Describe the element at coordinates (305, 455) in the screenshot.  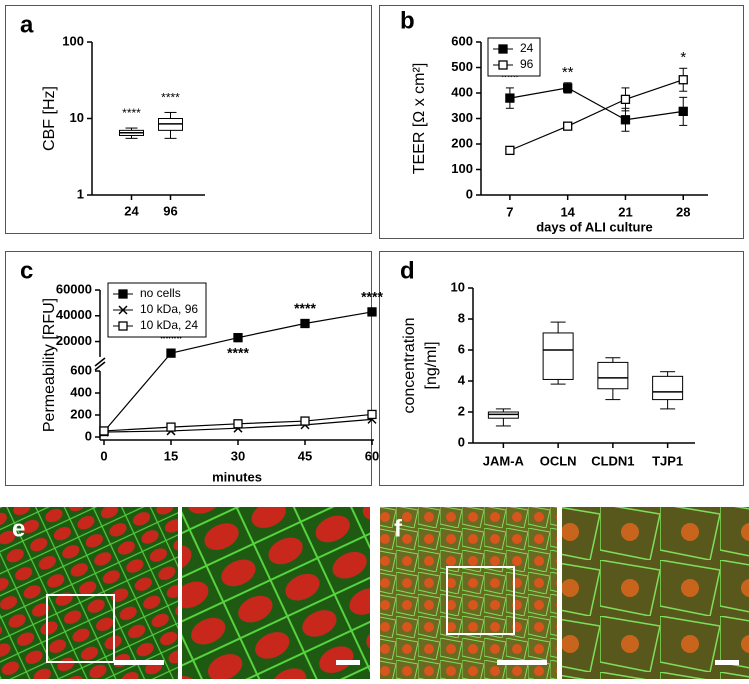
I see `x-tick-label: 45` at that location.